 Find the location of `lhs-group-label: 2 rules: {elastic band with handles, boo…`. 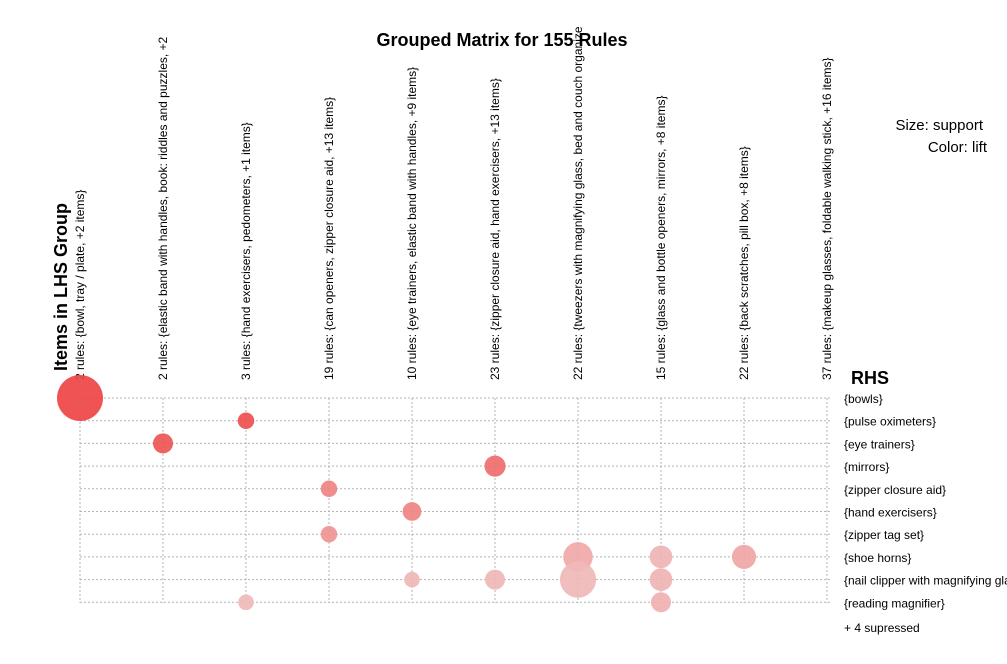

lhs-group-label: 2 rules: {elastic band with handles, boo… is located at coordinates (163, 208).